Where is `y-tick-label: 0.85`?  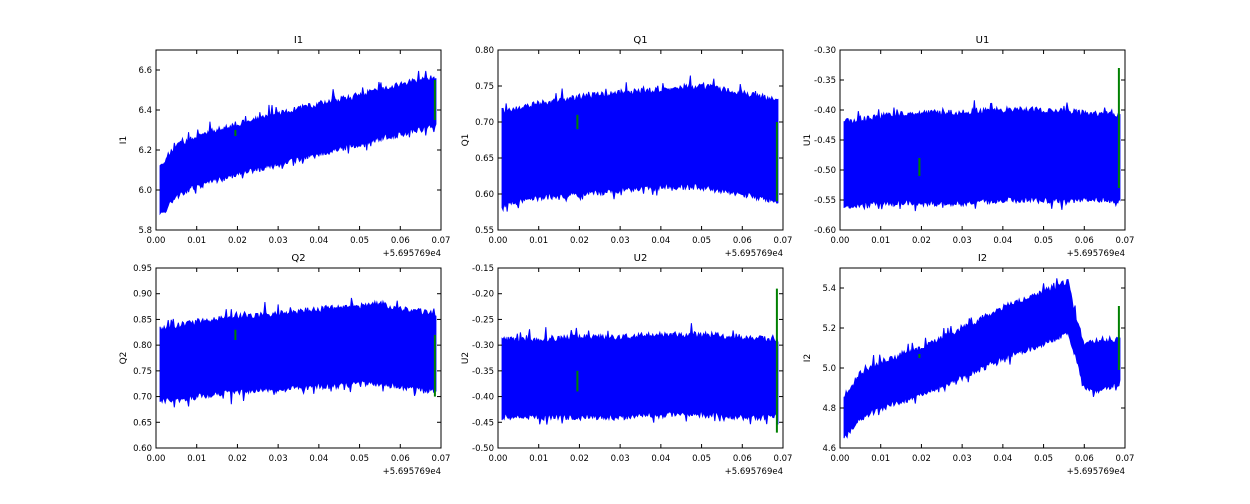
y-tick-label: 0.85 is located at coordinates (142, 320).